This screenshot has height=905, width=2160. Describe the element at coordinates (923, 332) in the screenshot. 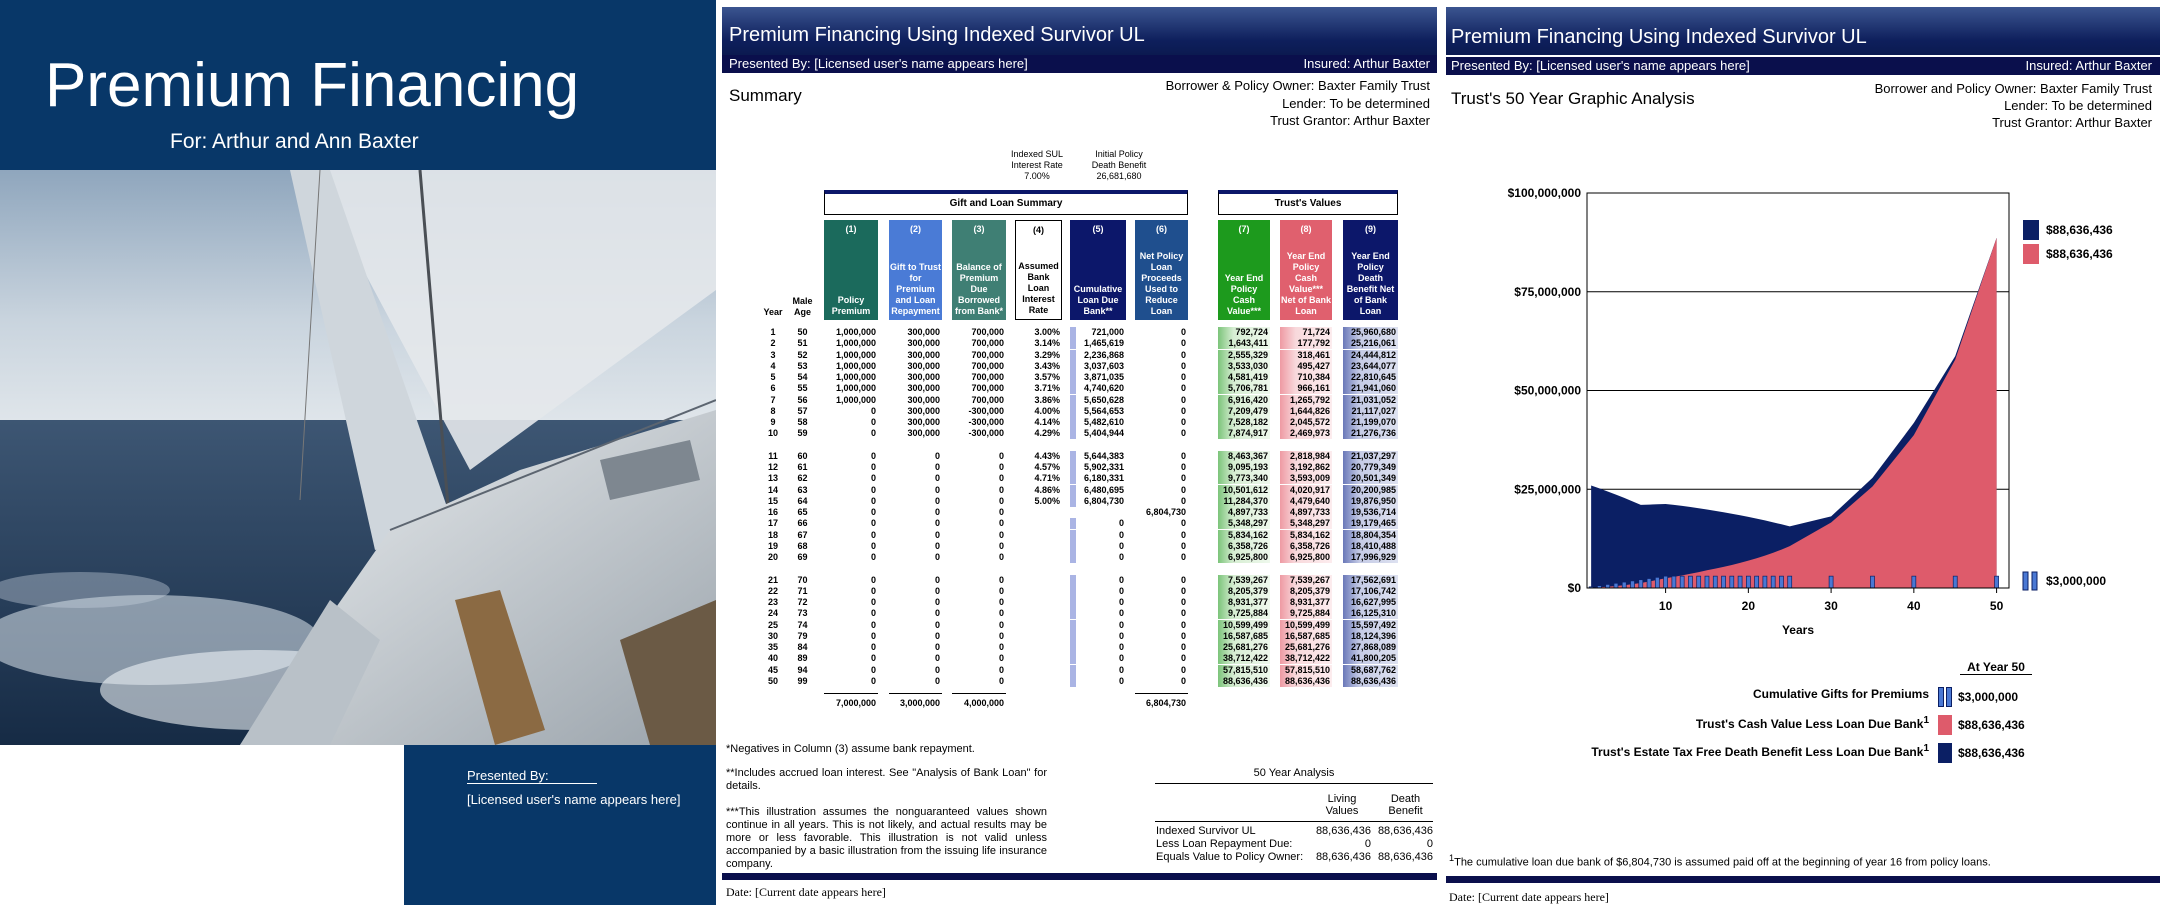

I see `table-cell: 300,000` at that location.